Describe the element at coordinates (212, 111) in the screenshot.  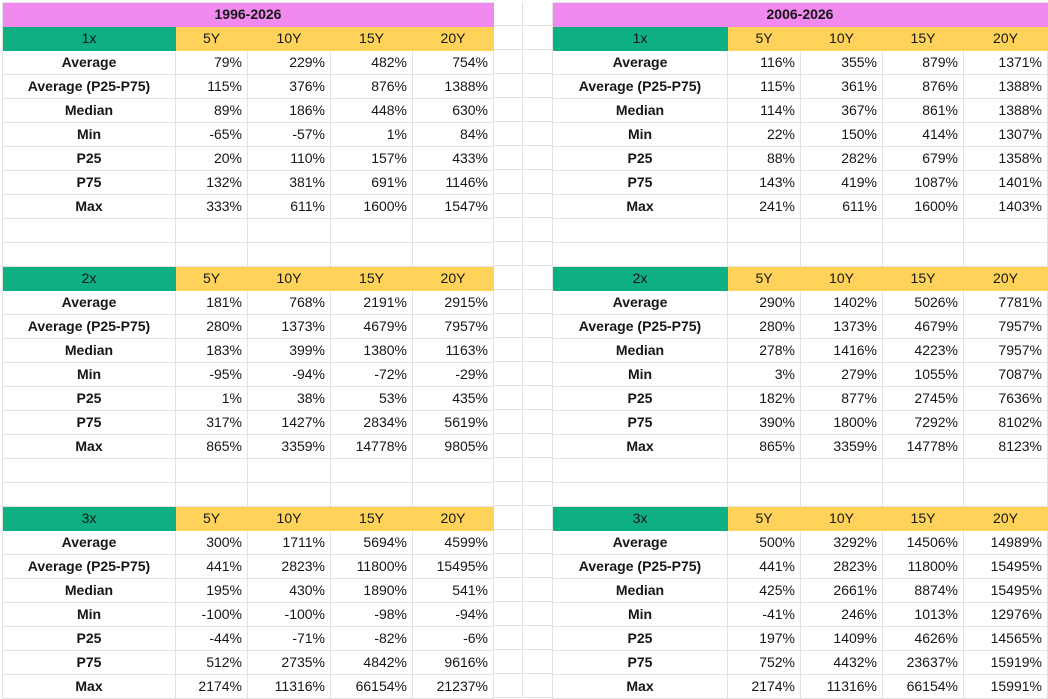
I see `value-cell: 89%` at that location.